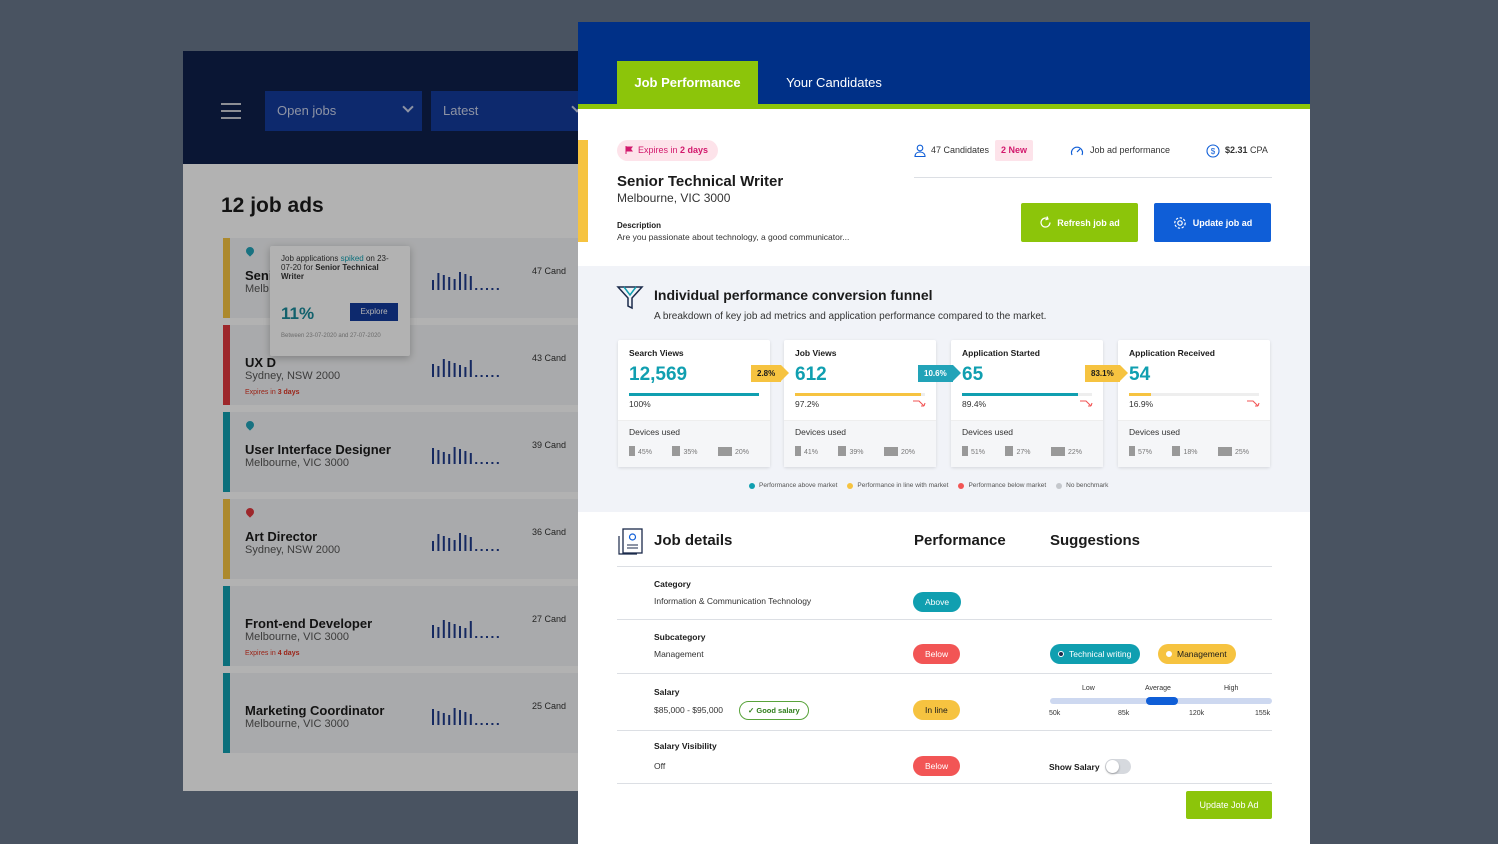  I want to click on performance-link: Job ad performance, so click(1120, 150).